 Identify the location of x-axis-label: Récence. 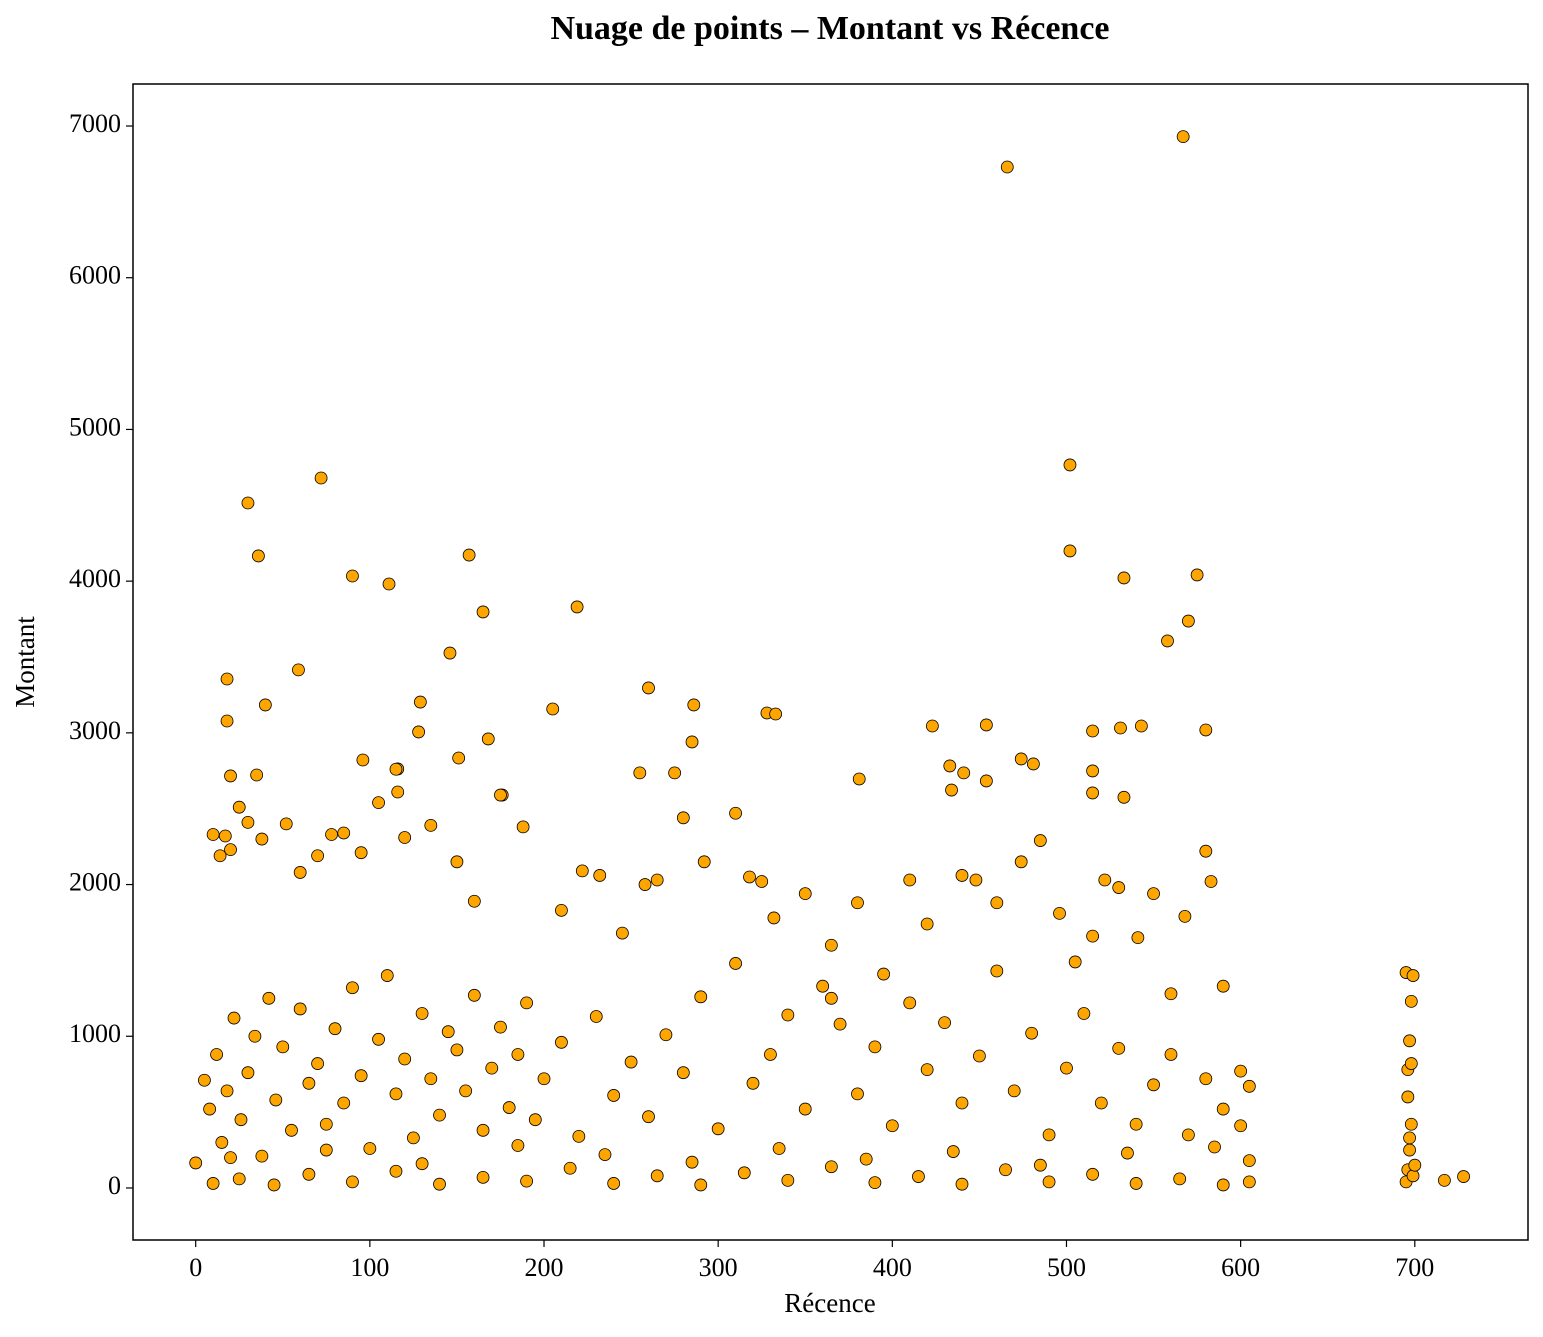
(829, 1303).